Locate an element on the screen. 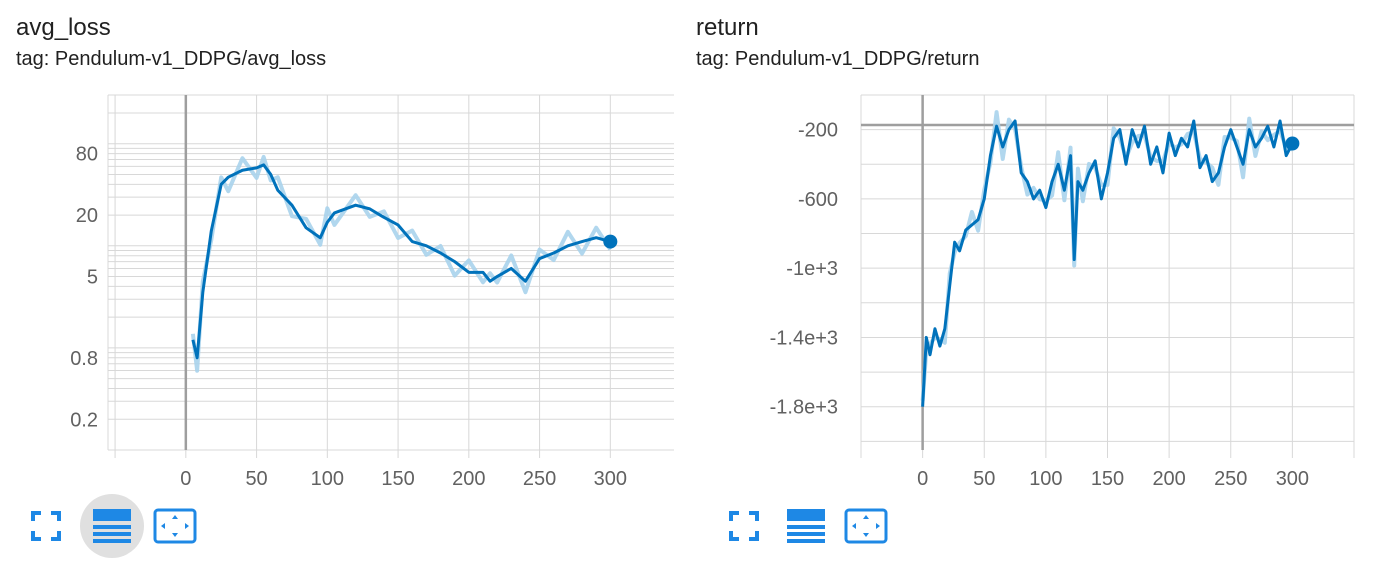  y-tick-label: -200 is located at coordinates (818, 131).